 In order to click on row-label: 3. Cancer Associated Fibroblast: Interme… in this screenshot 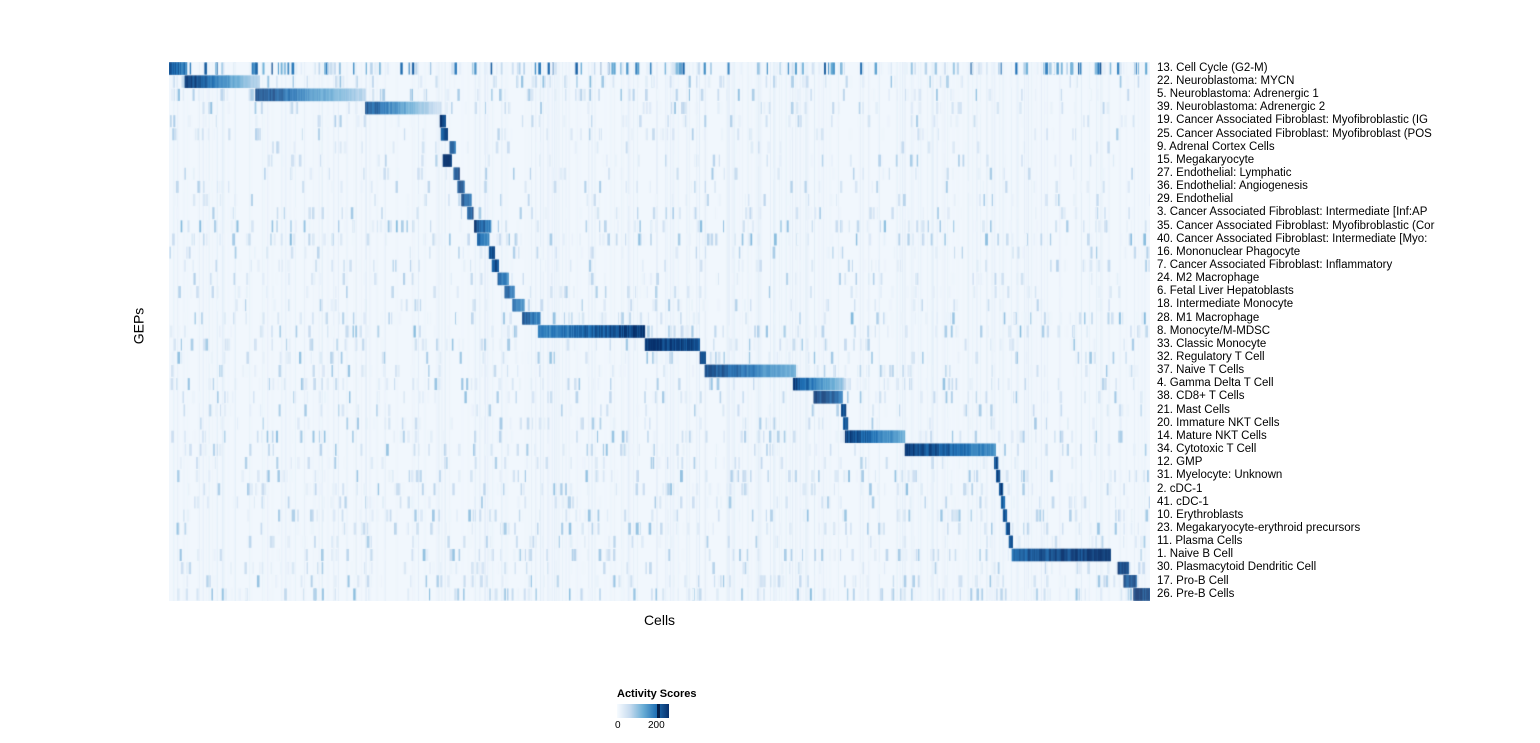, I will do `click(1292, 212)`.